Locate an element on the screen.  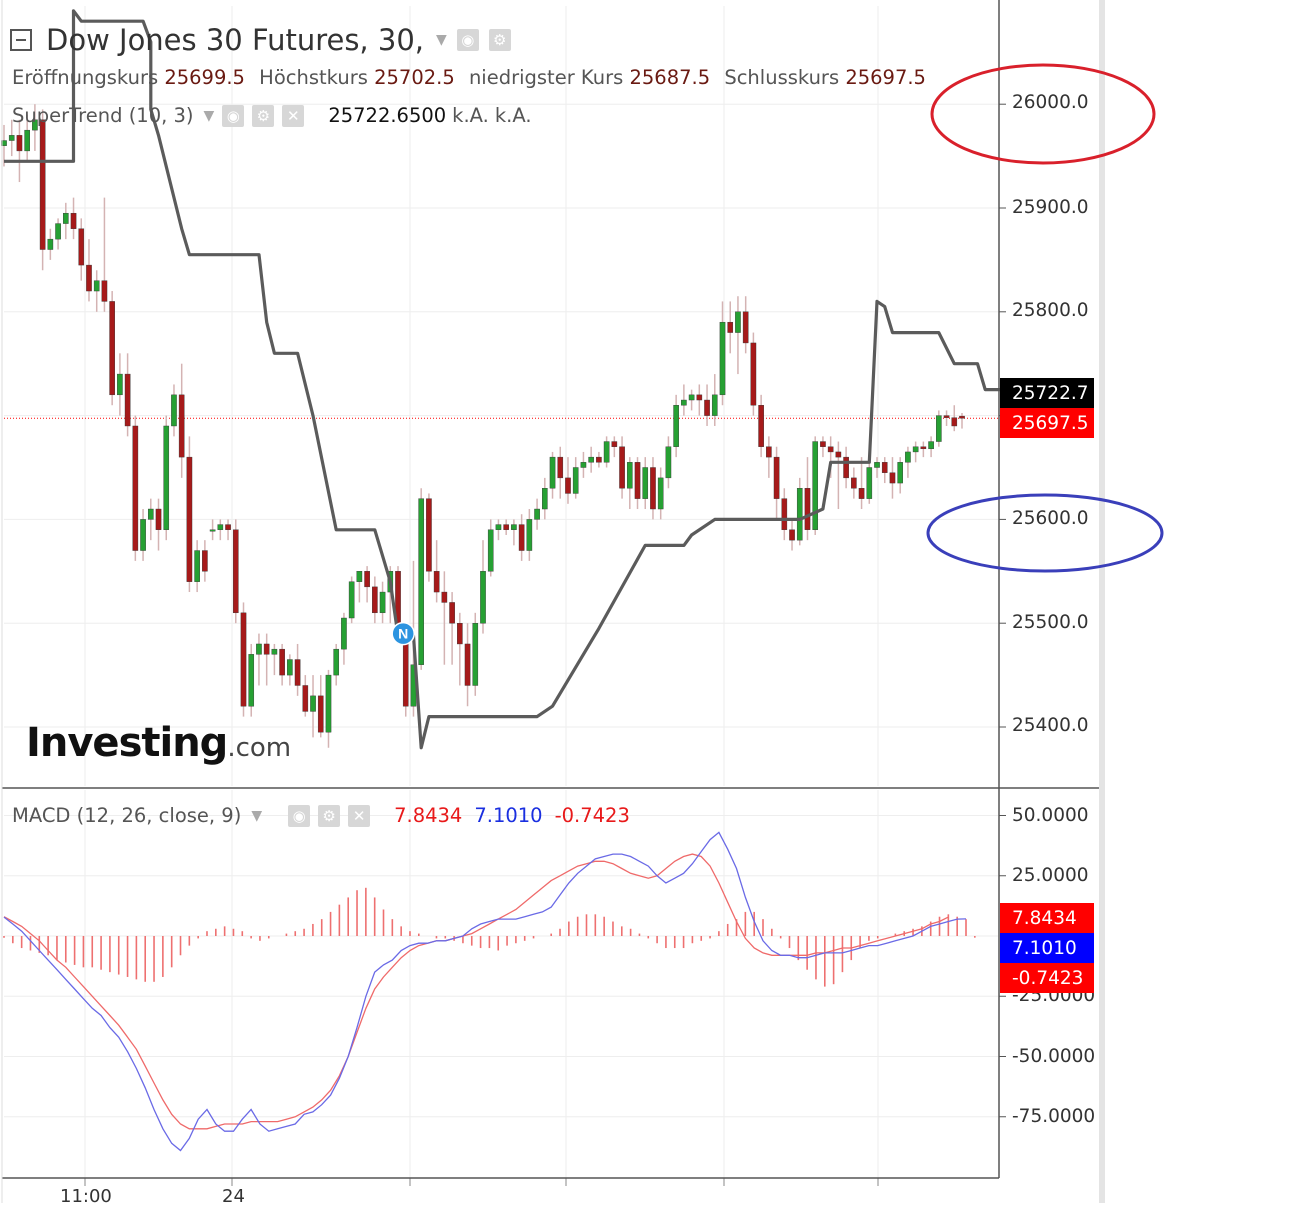
price-tick: 25600.0 is located at coordinates (1050, 518).